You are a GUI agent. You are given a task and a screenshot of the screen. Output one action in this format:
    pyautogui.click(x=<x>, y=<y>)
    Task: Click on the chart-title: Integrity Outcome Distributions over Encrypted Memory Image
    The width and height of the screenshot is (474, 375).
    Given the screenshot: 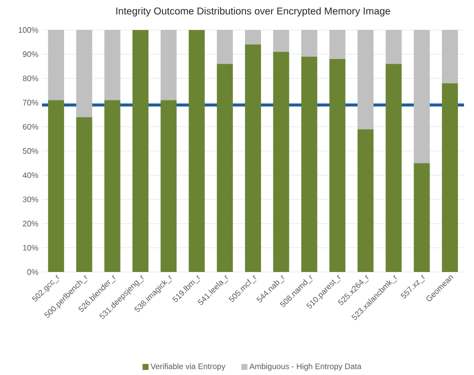 What is the action you would take?
    pyautogui.click(x=253, y=12)
    